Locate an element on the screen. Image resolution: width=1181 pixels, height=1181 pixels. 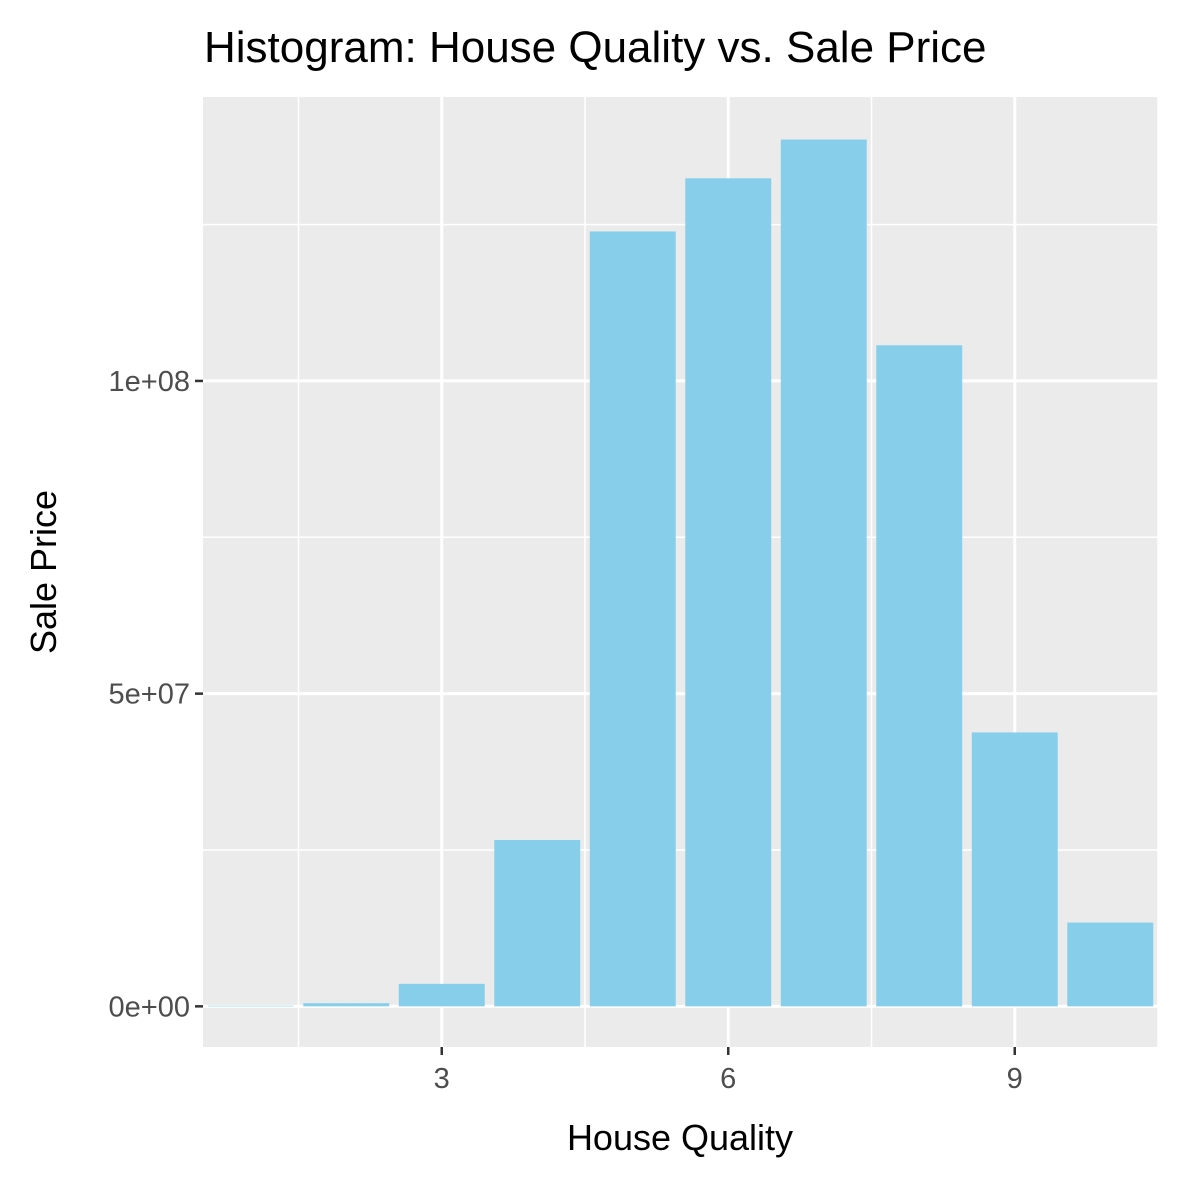
y-tick-label: 5e+07 is located at coordinates (149, 695).